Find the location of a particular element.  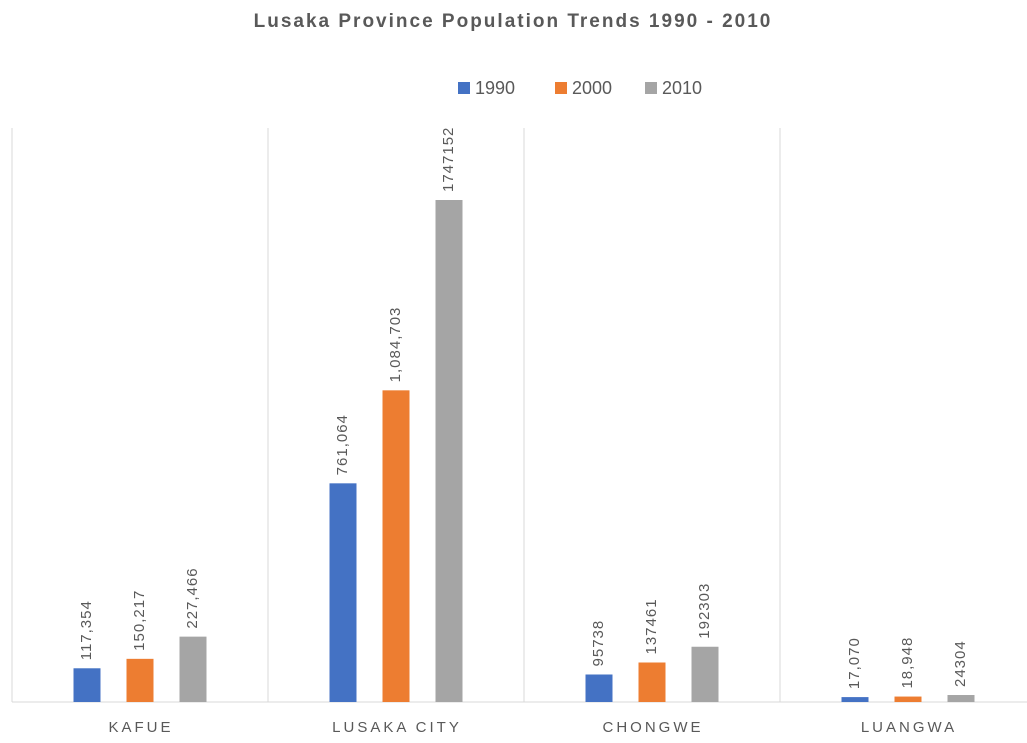

data-label: 227,466 is located at coordinates (192, 597).